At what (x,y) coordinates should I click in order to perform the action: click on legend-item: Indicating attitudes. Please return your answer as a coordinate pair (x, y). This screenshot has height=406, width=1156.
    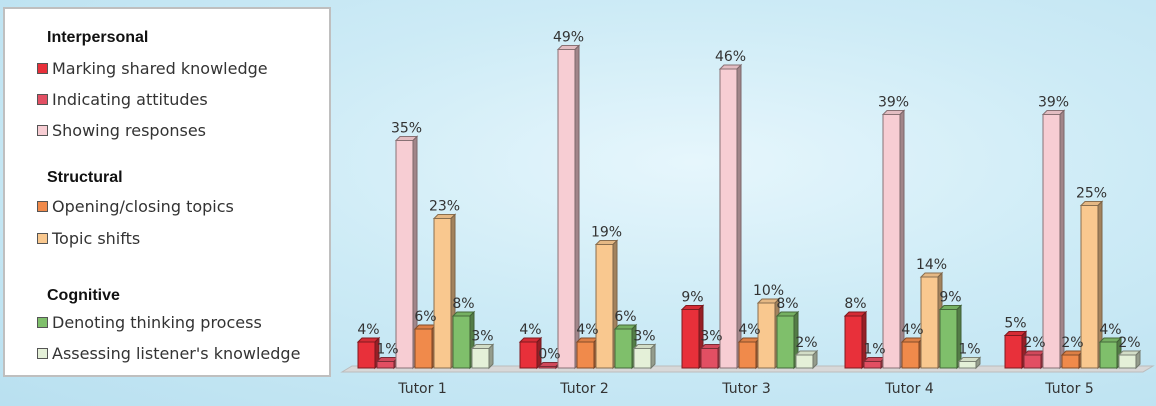
    Looking at the image, I should click on (122, 99).